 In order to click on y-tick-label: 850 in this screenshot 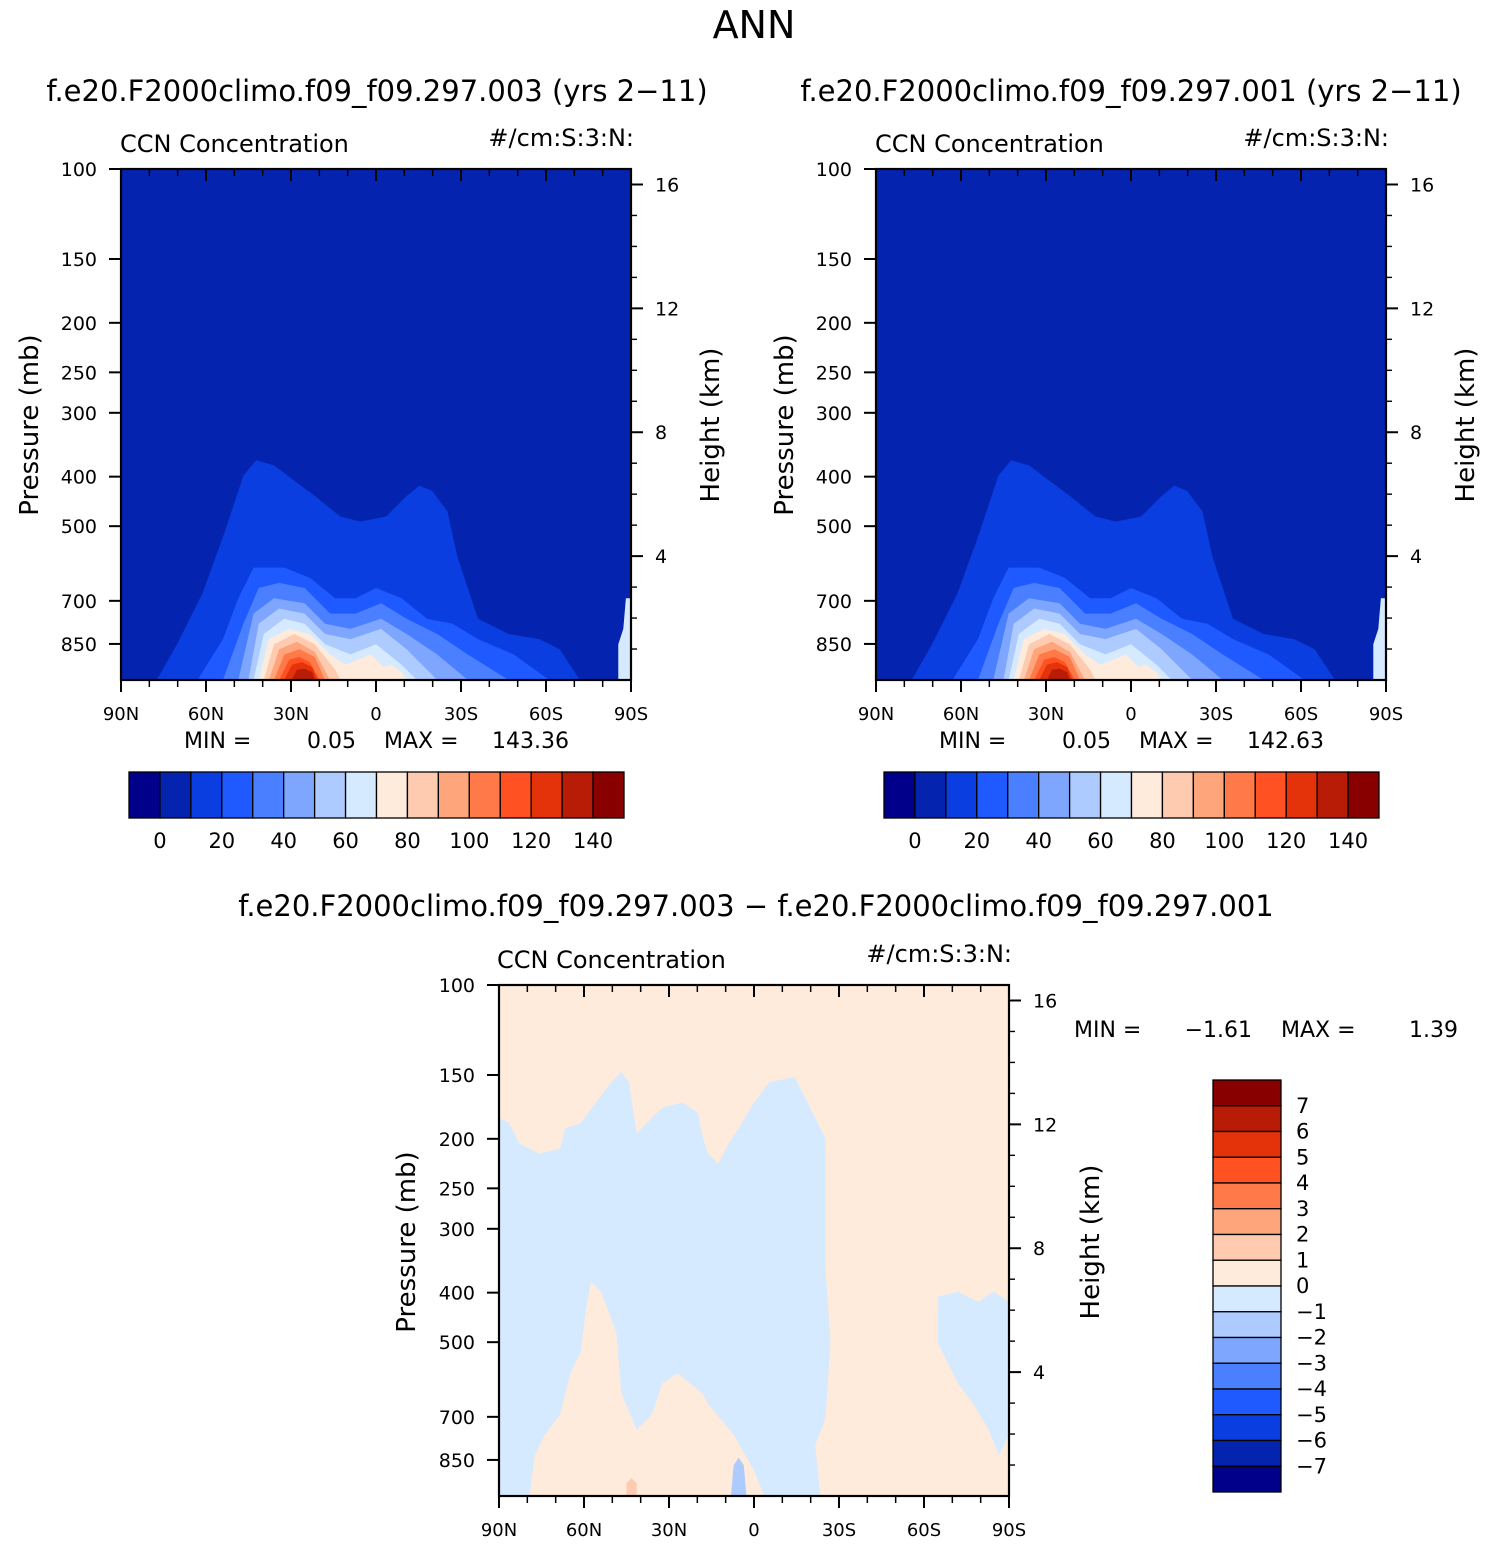, I will do `click(834, 645)`.